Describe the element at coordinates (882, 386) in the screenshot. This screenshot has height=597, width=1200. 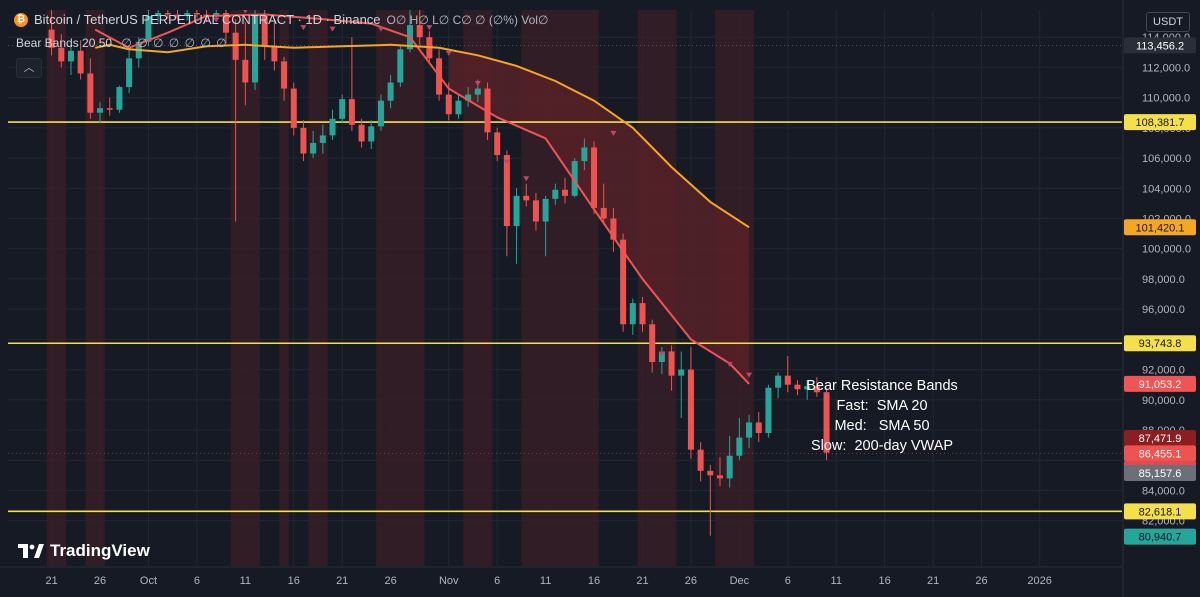
I see `annotation-title: Bear Resistance Bands` at that location.